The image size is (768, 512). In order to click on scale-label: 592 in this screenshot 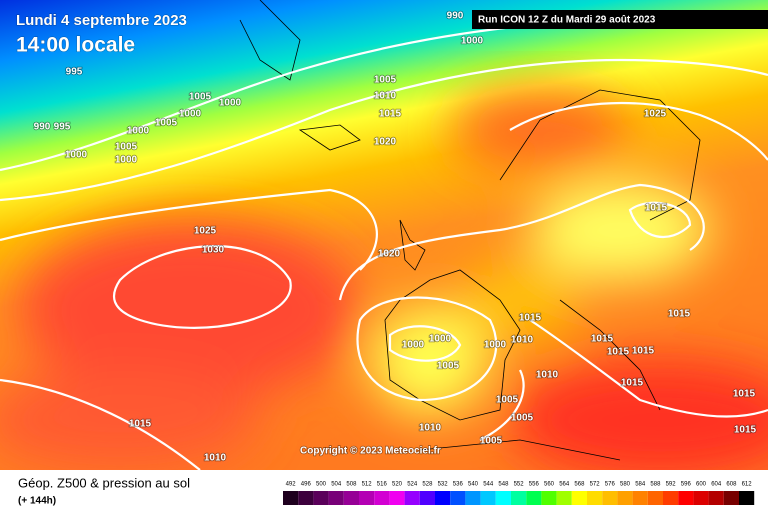, I will do `click(671, 485)`.